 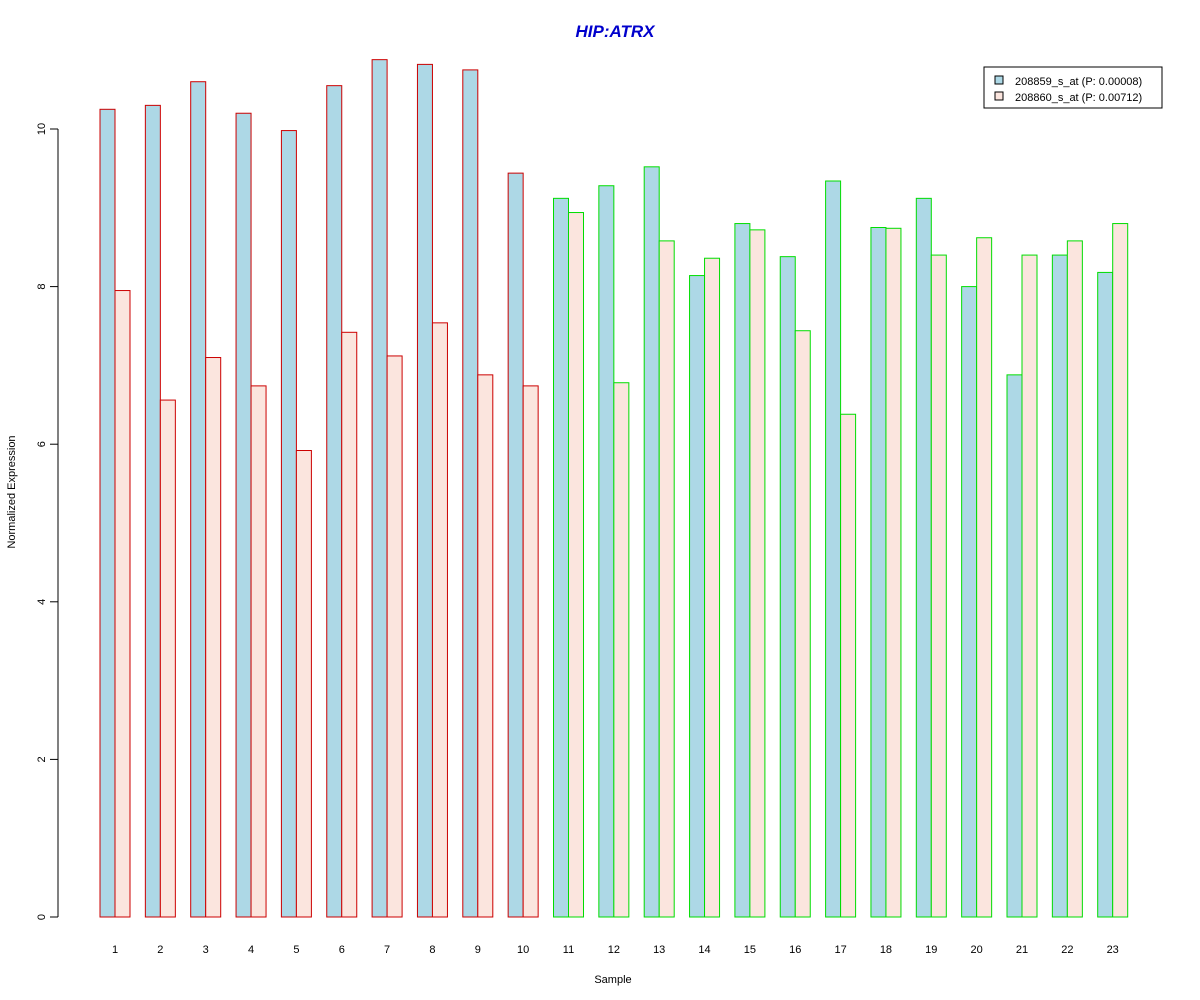 I want to click on y-tick-label-6: 6, so click(x=42, y=444).